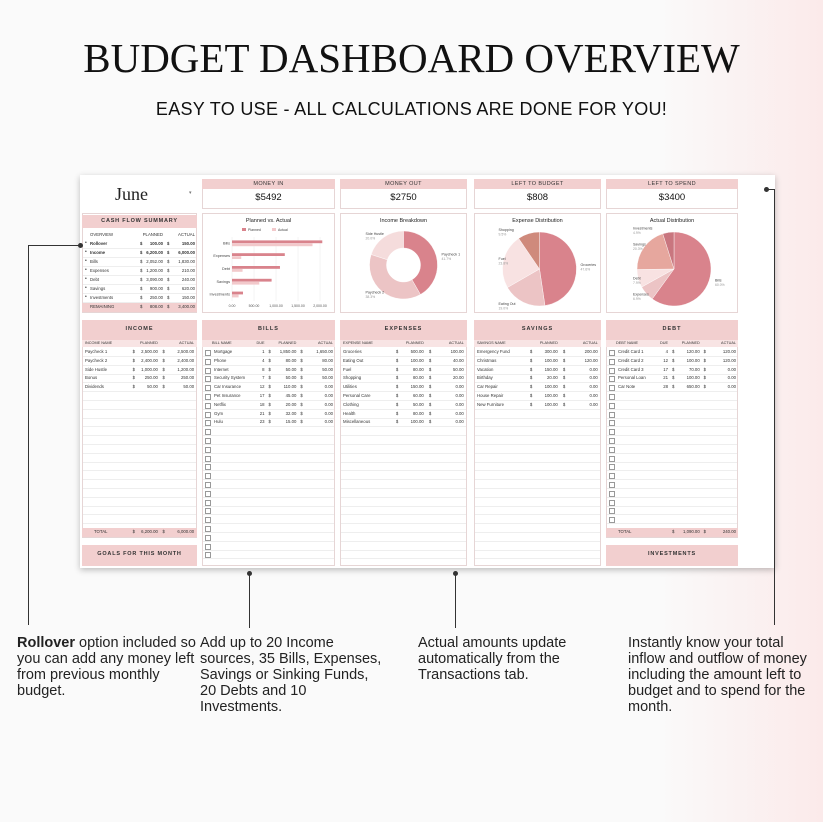 The width and height of the screenshot is (823, 822). I want to click on cash-flow-panel, so click(139, 263).